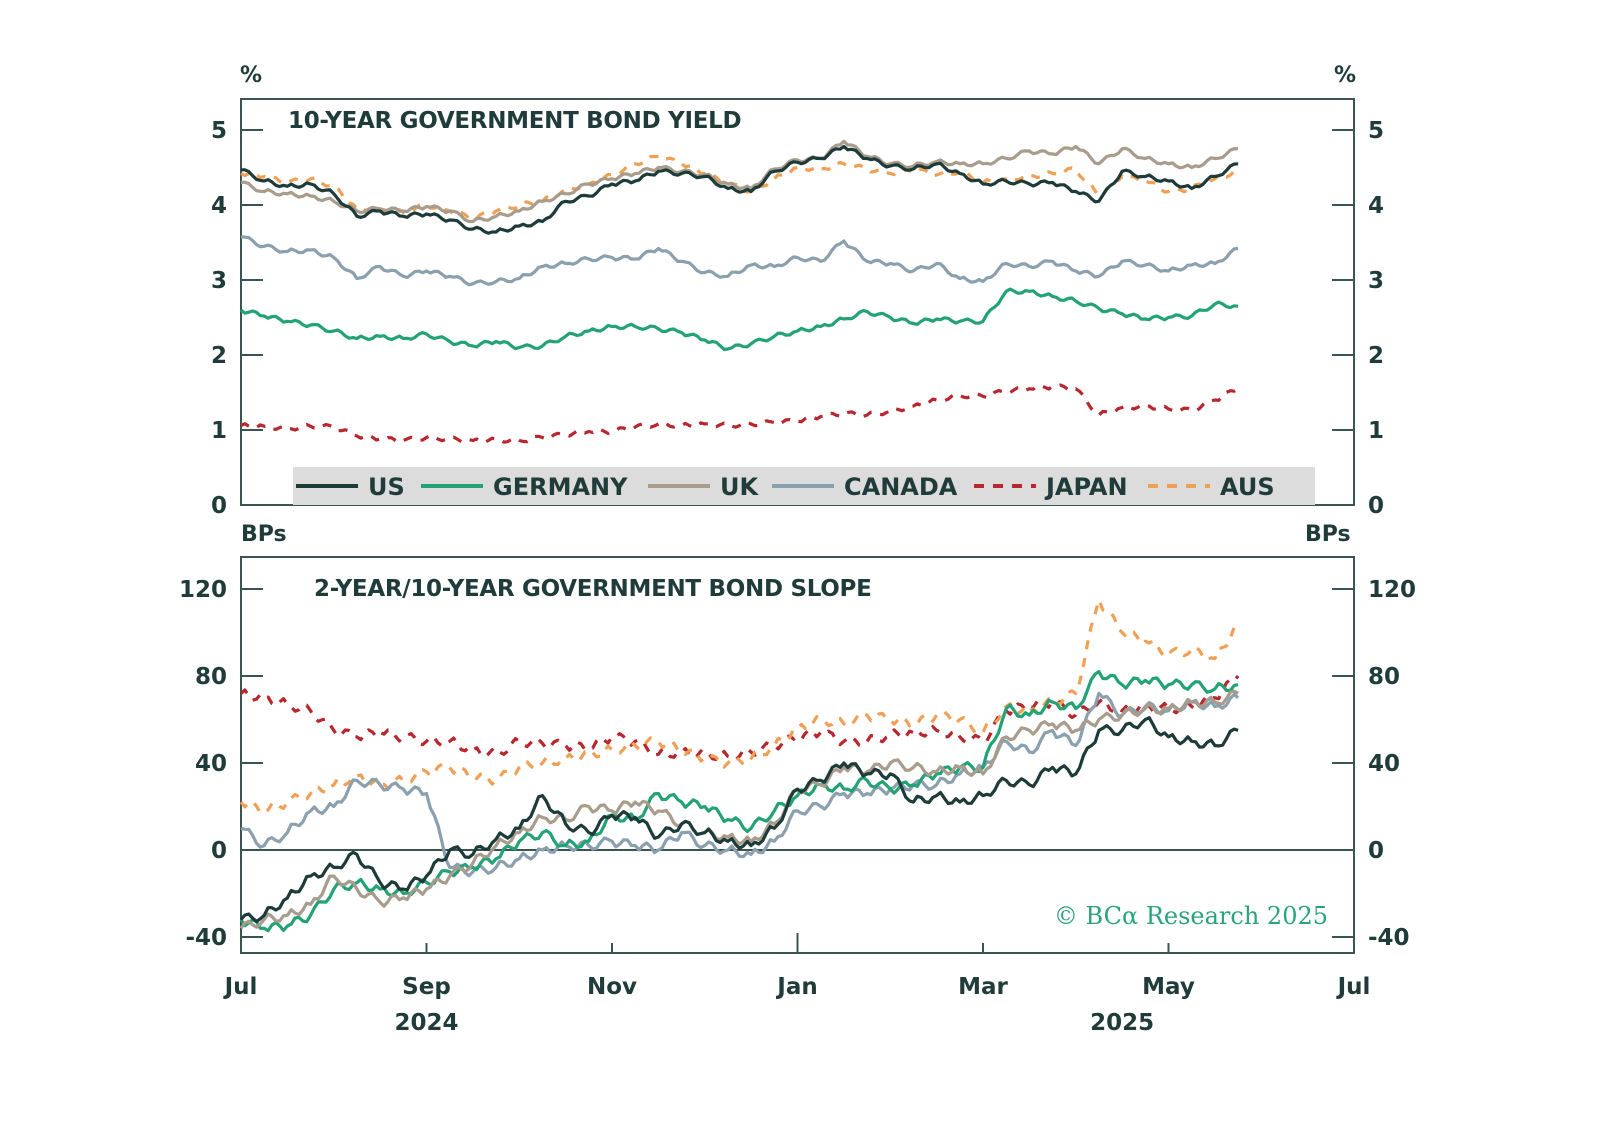 The image size is (1598, 1144). What do you see at coordinates (1376, 356) in the screenshot?
I see `y-tick-label-right: 2` at bounding box center [1376, 356].